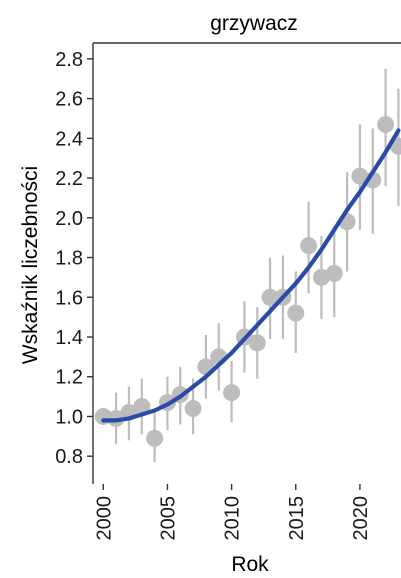 Image resolution: width=401 pixels, height=578 pixels. Describe the element at coordinates (69, 60) in the screenshot. I see `y-tick-label-2.8: 2.8` at that location.